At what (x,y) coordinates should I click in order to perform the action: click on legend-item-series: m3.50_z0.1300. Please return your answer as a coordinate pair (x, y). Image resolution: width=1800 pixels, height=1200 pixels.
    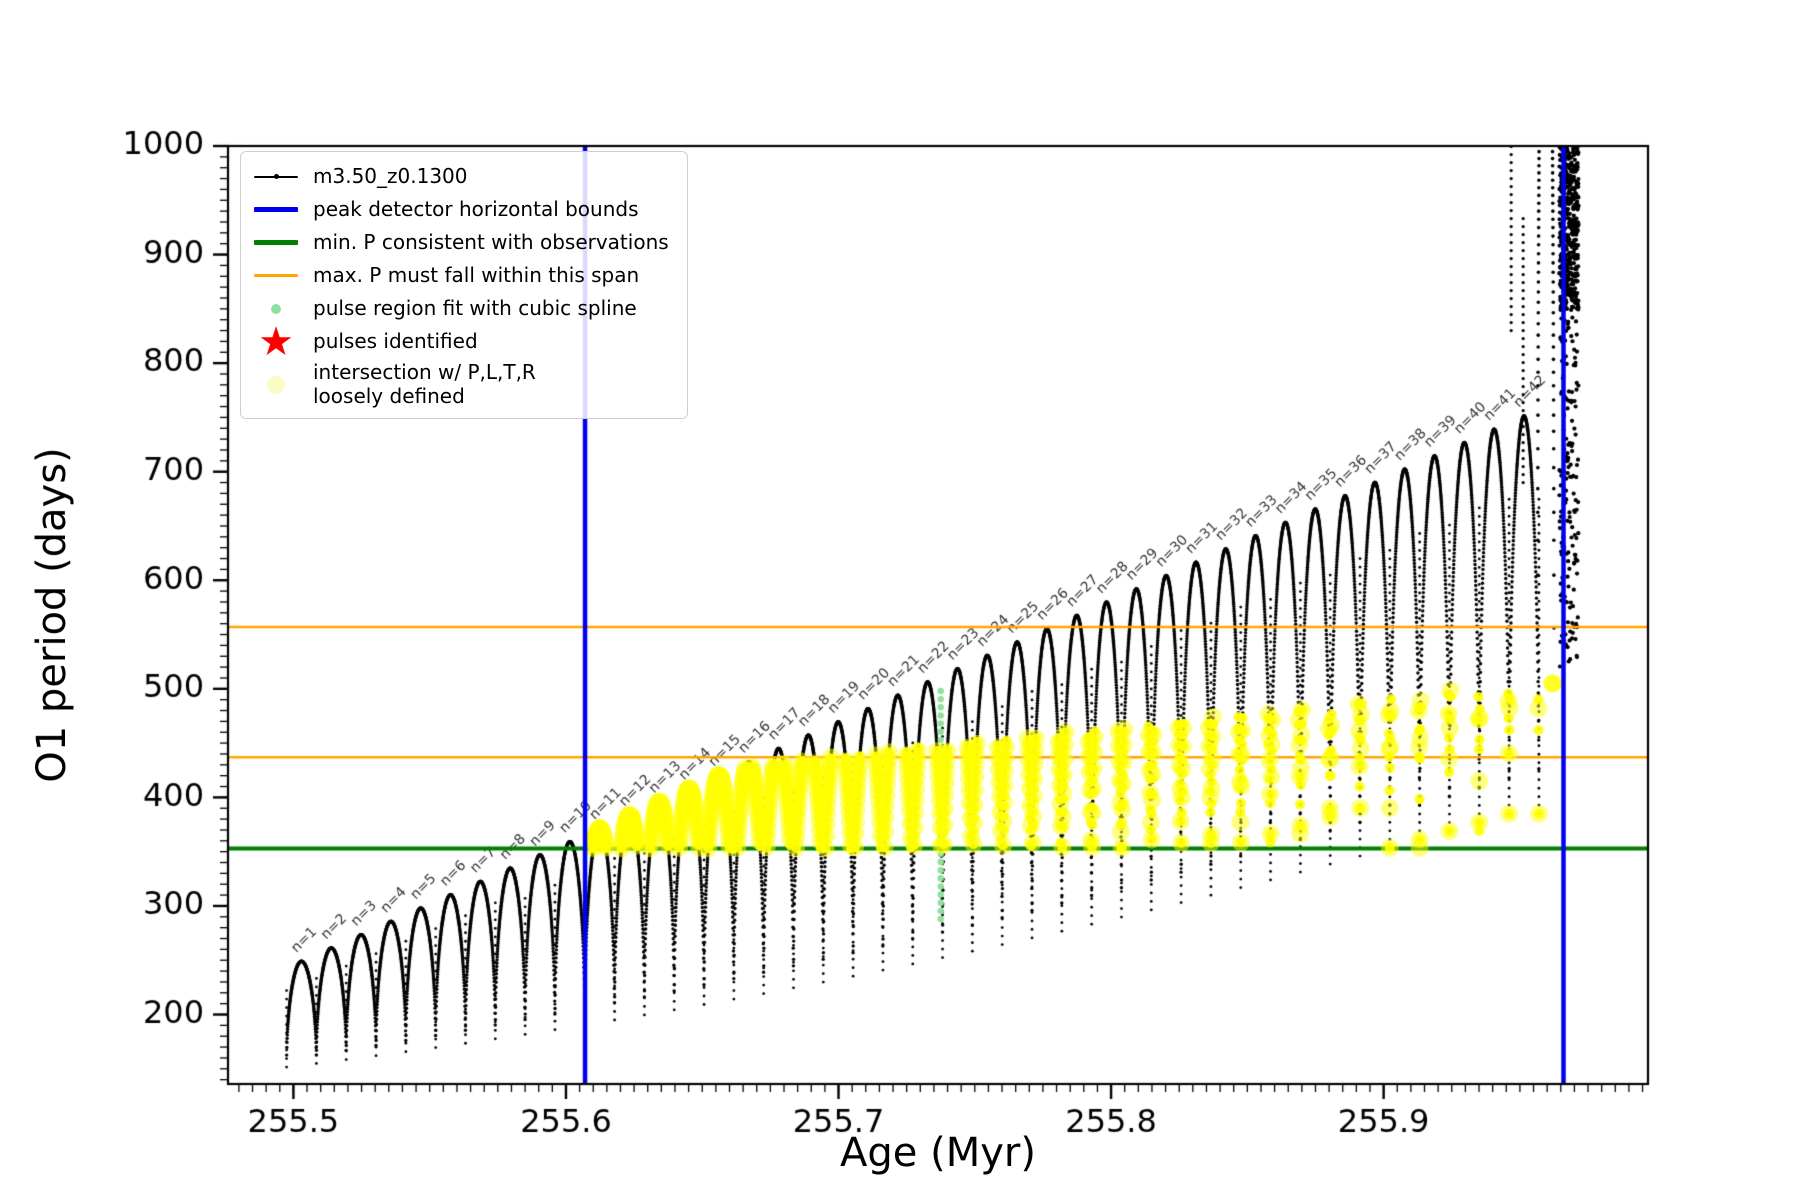
    Looking at the image, I should click on (460, 176).